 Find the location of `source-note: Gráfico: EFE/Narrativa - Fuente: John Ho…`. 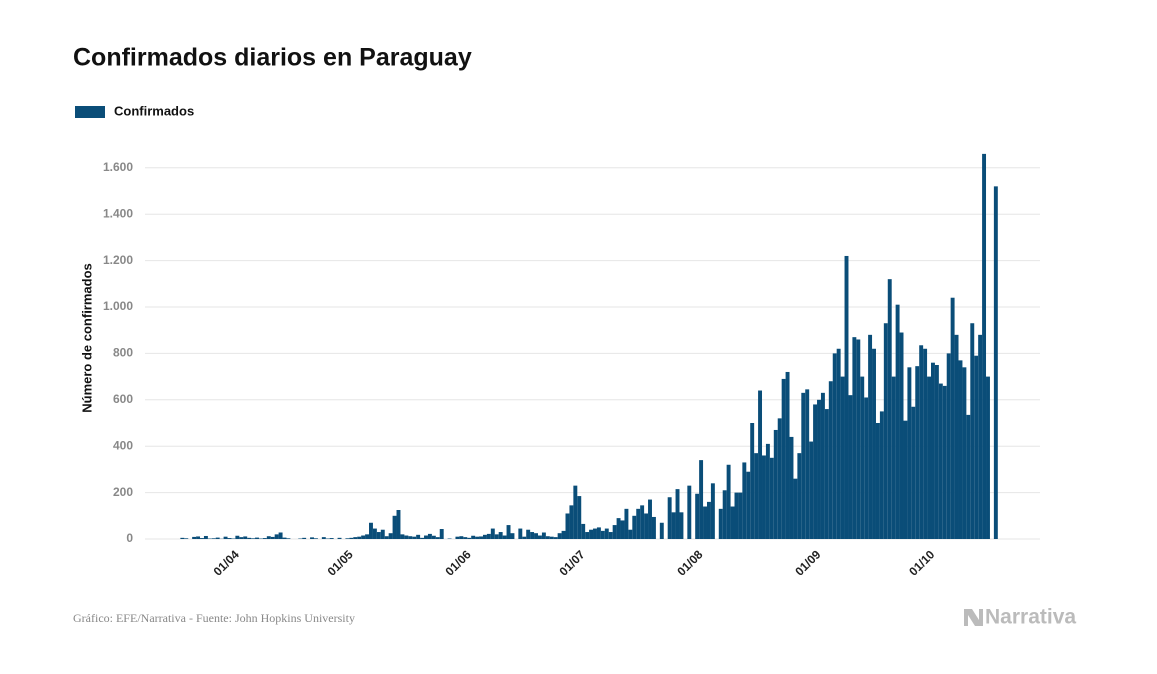

source-note: Gráfico: EFE/Narrativa - Fuente: John Ho… is located at coordinates (214, 618).